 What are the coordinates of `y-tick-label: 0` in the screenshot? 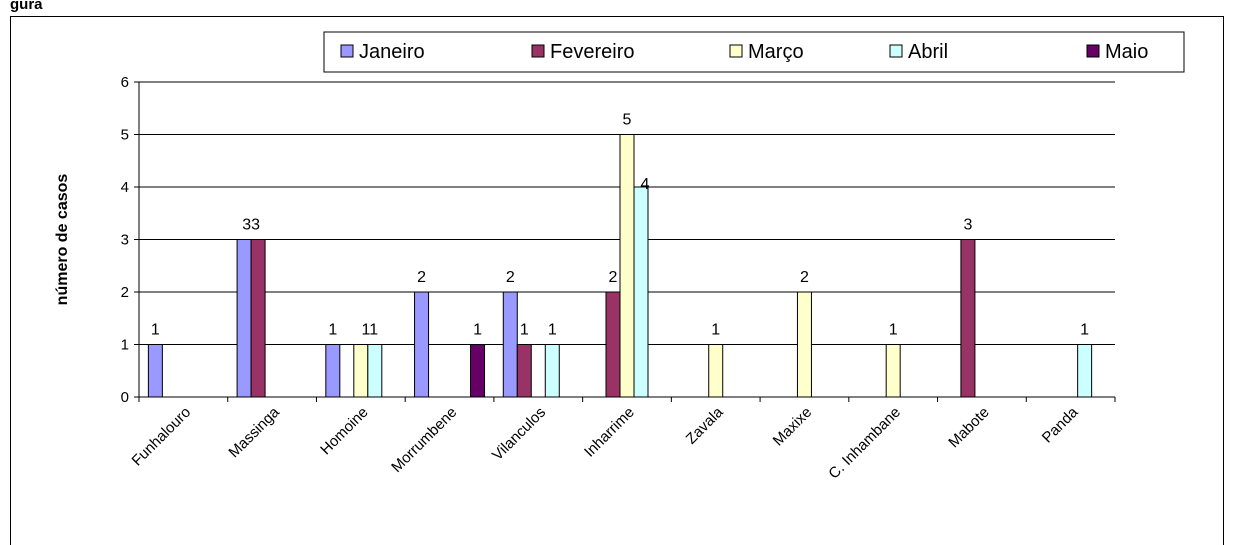 It's located at (125, 397).